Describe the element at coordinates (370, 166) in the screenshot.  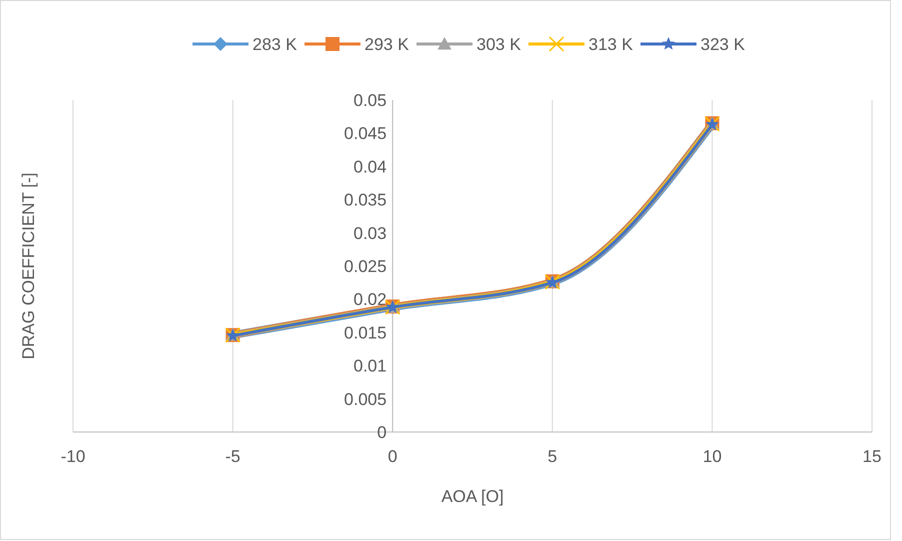
I see `y-tick-label: 0.04` at that location.